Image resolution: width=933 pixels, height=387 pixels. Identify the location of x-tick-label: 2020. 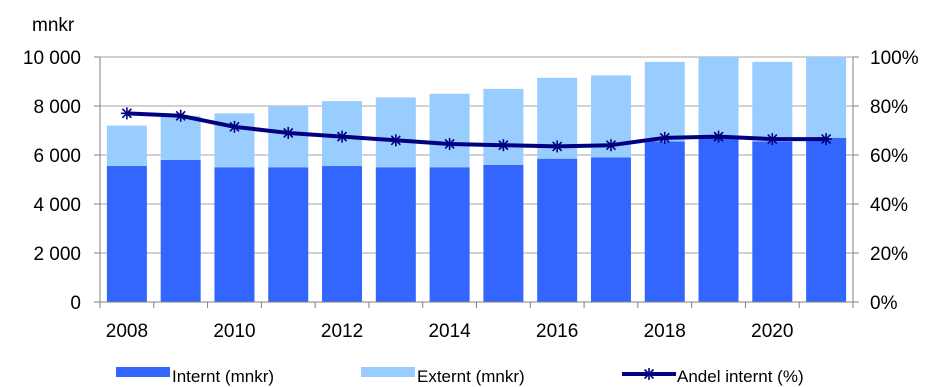
(772, 331).